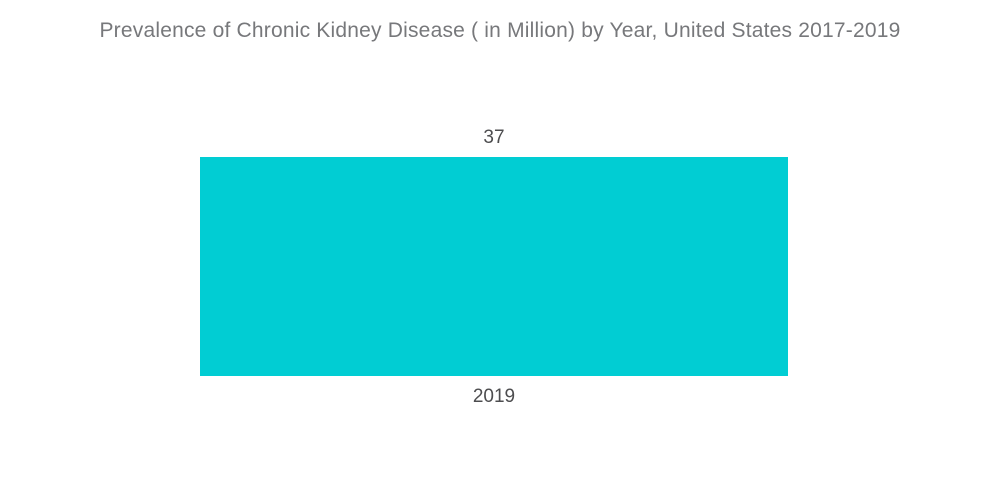  I want to click on x-axis-category-label: 2019, so click(494, 396).